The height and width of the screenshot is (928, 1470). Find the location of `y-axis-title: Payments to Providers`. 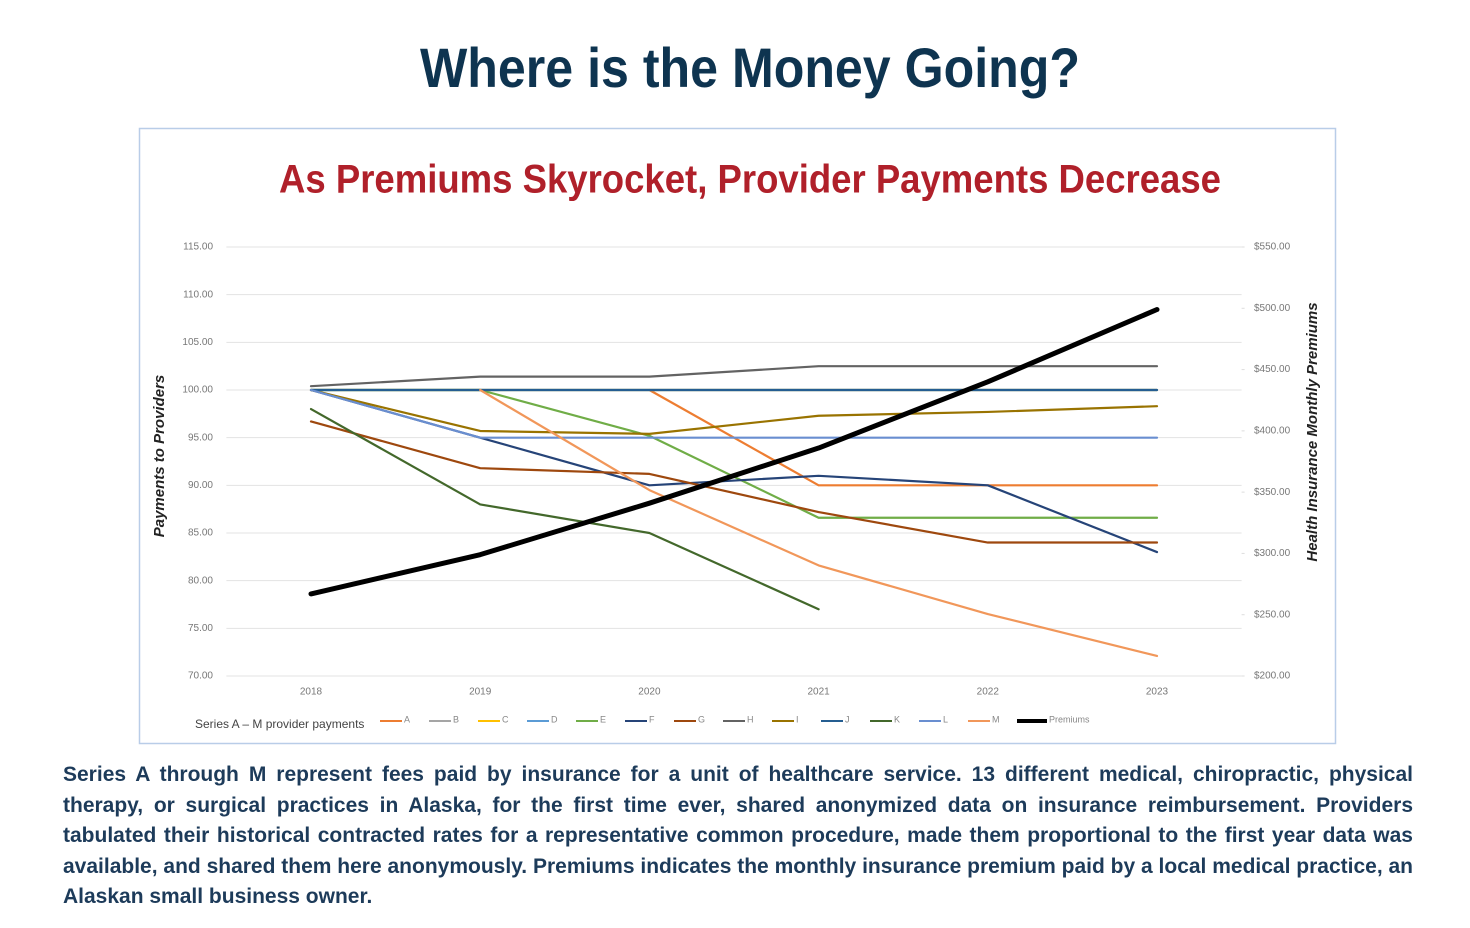

y-axis-title: Payments to Providers is located at coordinates (159, 456).